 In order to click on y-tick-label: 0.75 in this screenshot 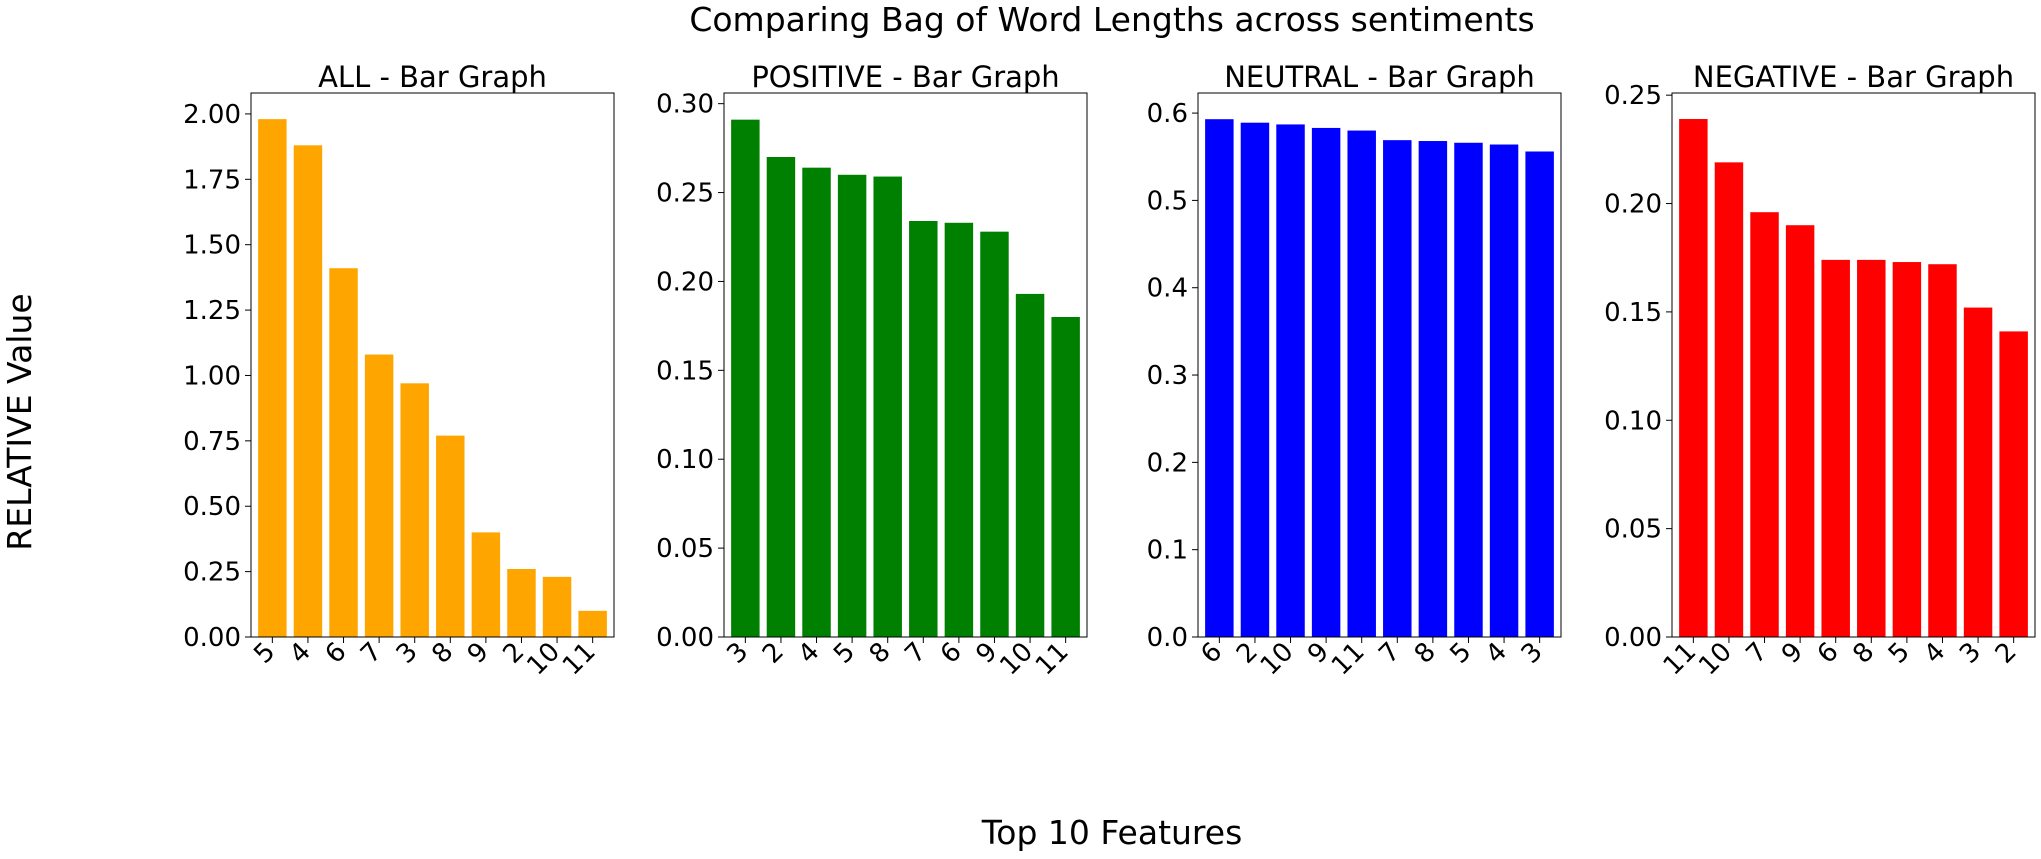, I will do `click(212, 442)`.